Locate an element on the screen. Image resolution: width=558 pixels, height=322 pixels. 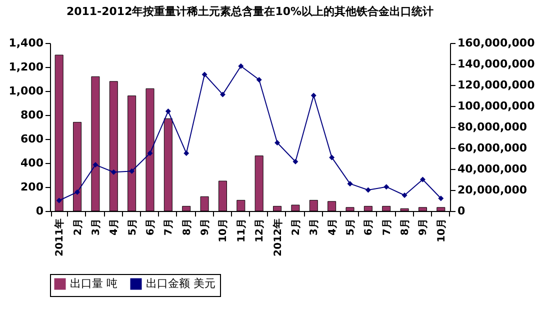
y-tick-label: 200 is located at coordinates (32, 187).